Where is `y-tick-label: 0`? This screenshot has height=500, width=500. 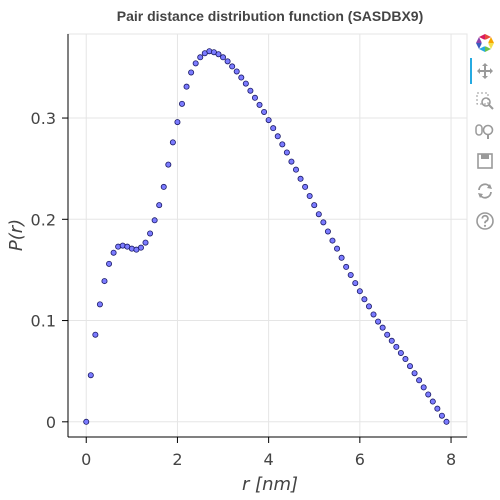 y-tick-label: 0 is located at coordinates (51, 422).